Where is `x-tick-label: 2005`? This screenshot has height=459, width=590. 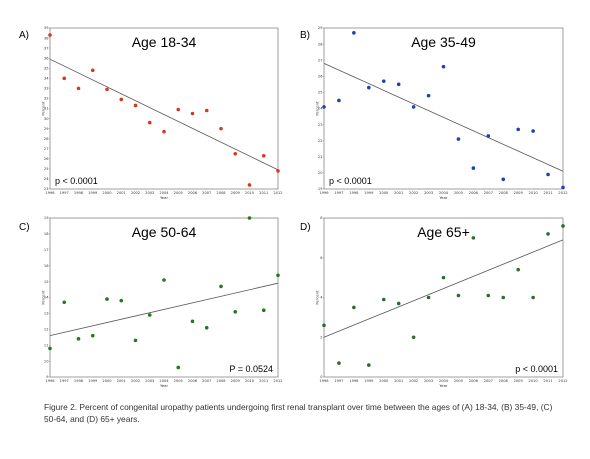 x-tick-label: 2005 is located at coordinates (178, 193).